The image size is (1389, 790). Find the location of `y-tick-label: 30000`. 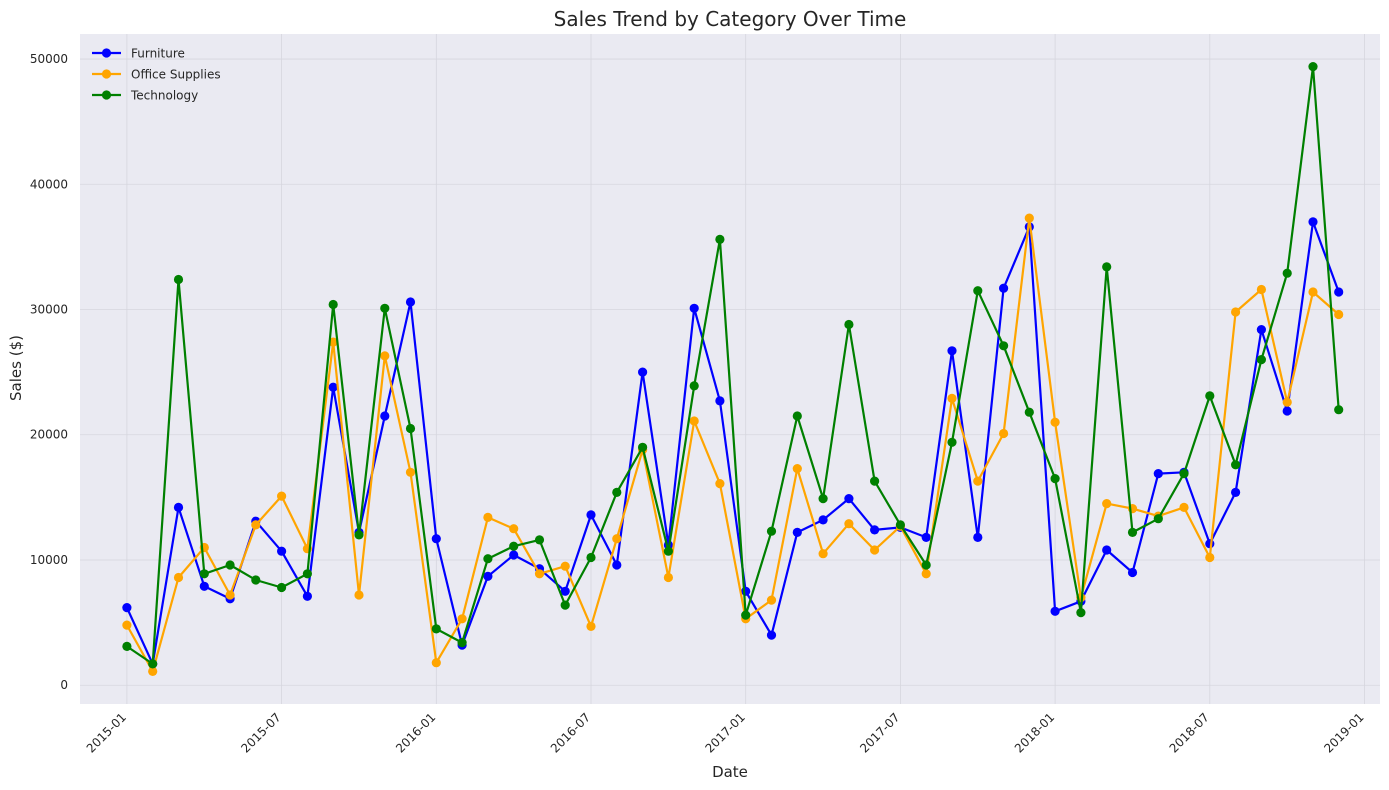

y-tick-label: 30000 is located at coordinates (49, 310).